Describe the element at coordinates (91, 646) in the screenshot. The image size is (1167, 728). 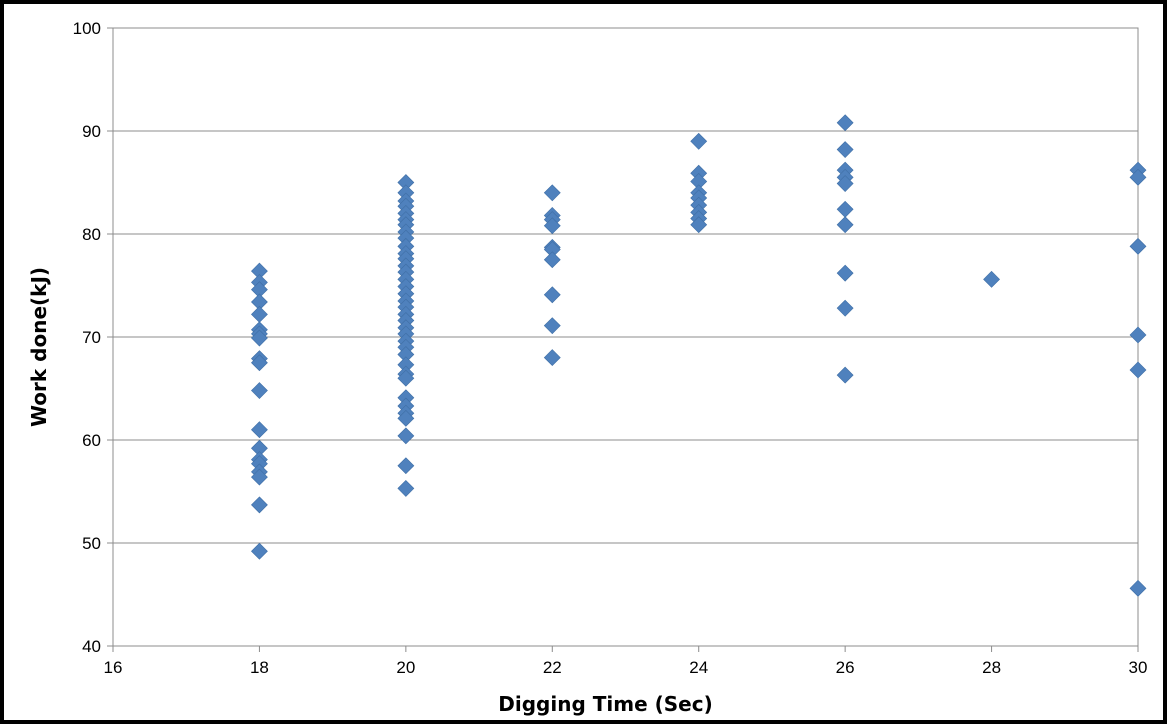
I see `y-tick-label: 40` at that location.